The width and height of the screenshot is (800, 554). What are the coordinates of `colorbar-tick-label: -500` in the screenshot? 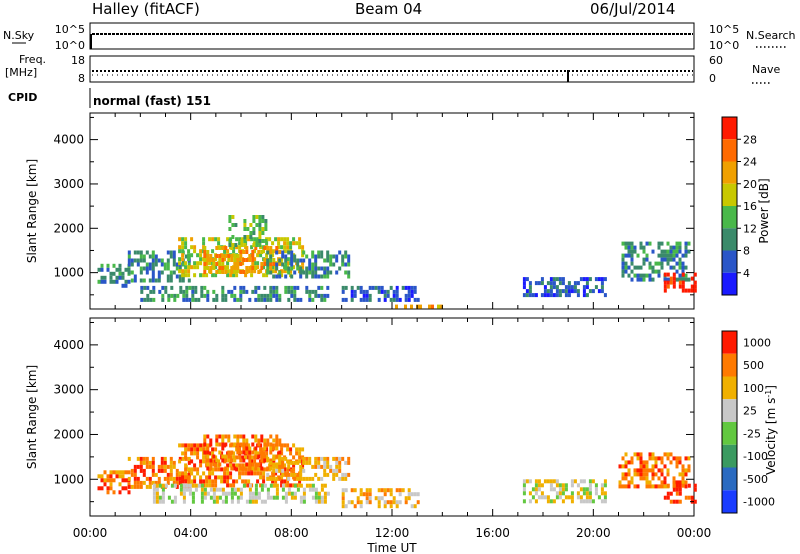 It's located at (755, 479).